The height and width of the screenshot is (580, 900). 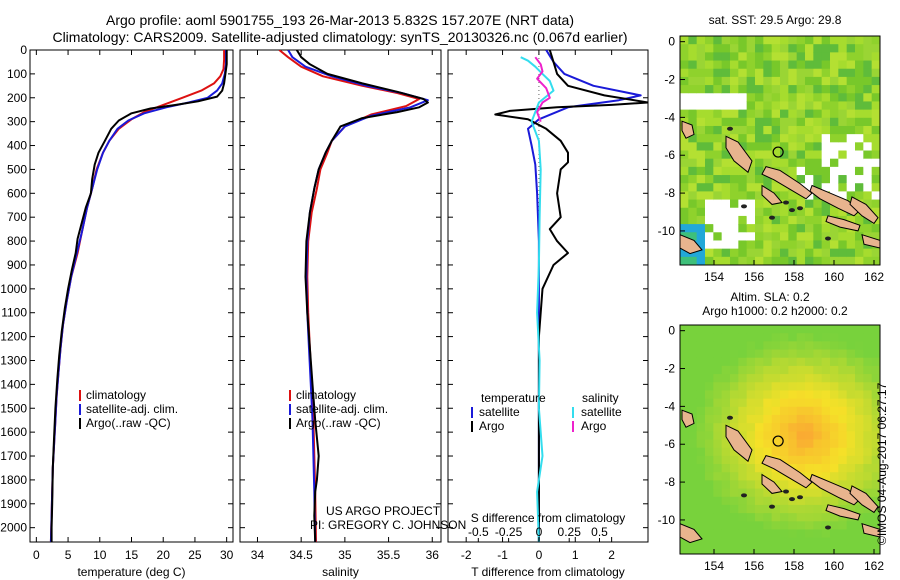 I want to click on credit-line1: US ARGO PROJECT, so click(x=383, y=511).